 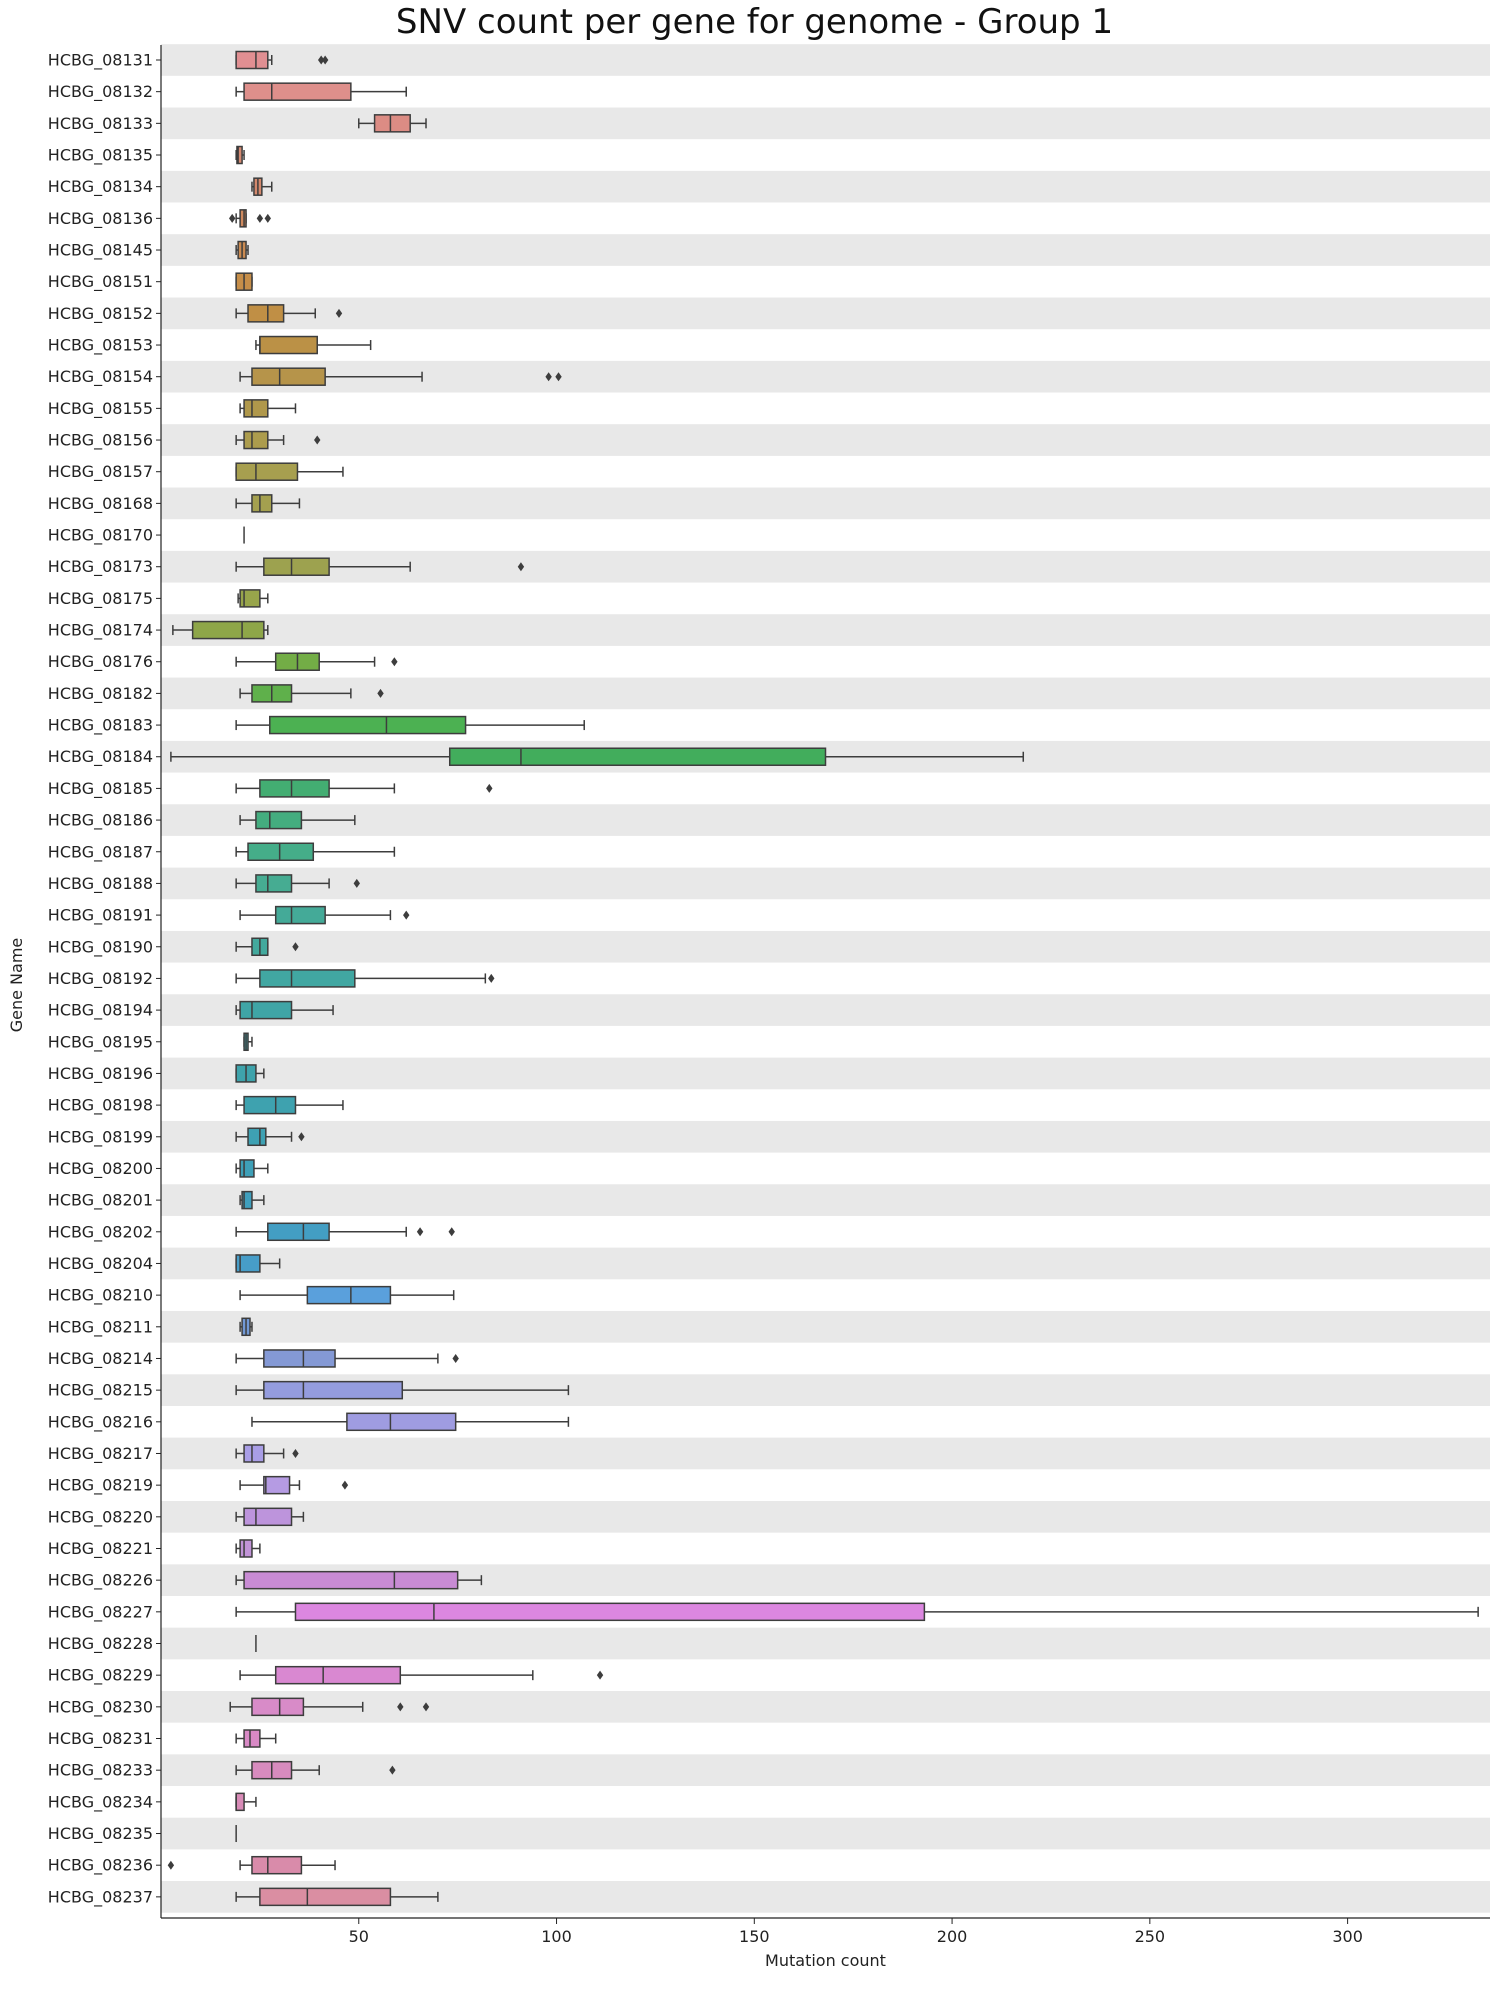 I want to click on y-tick-label: HCBG_08136, so click(x=100, y=219).